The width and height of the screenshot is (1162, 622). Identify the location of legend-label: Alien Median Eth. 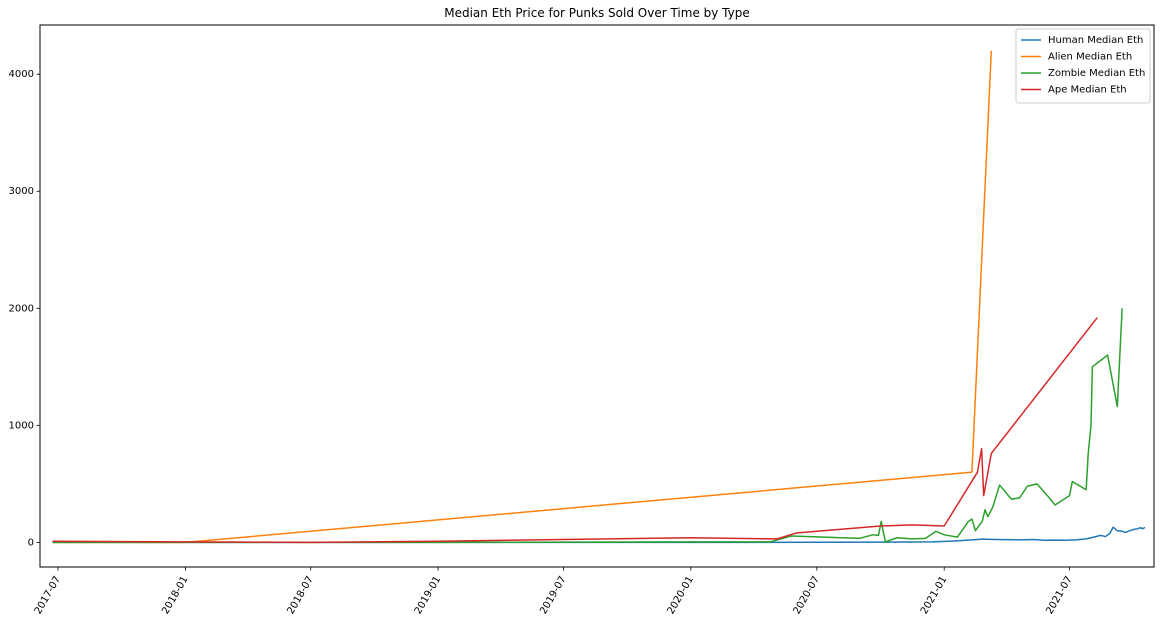
(1090, 57).